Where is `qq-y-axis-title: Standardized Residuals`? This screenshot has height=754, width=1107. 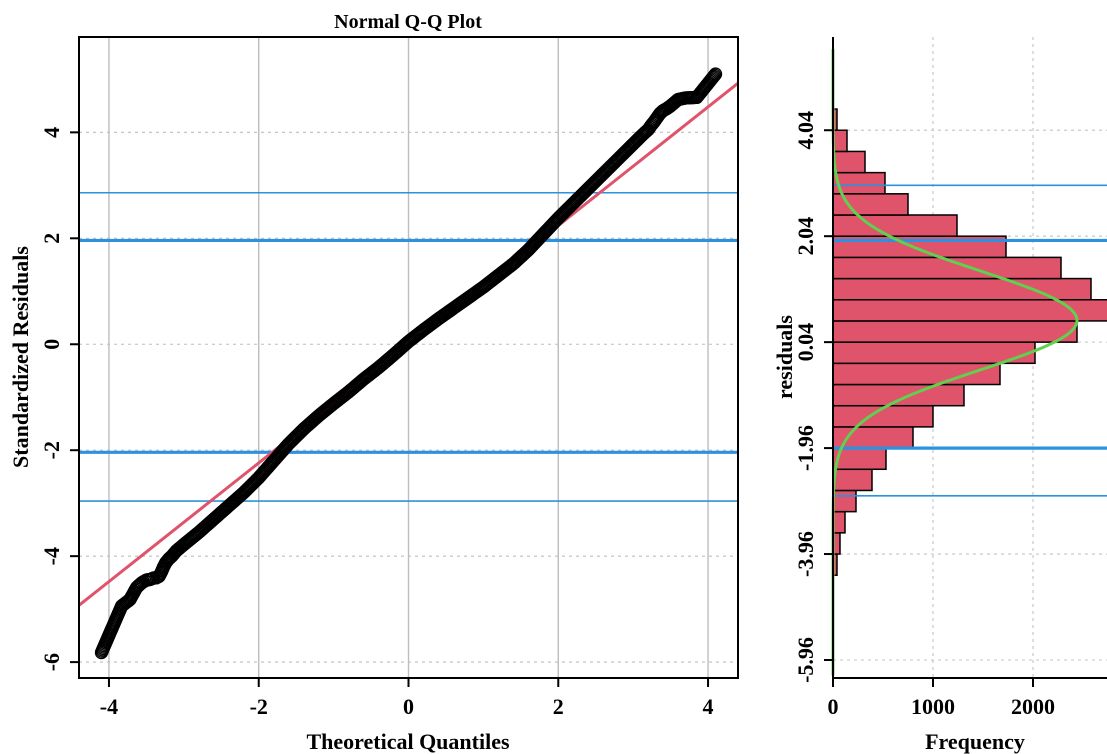
qq-y-axis-title: Standardized Residuals is located at coordinates (20, 357).